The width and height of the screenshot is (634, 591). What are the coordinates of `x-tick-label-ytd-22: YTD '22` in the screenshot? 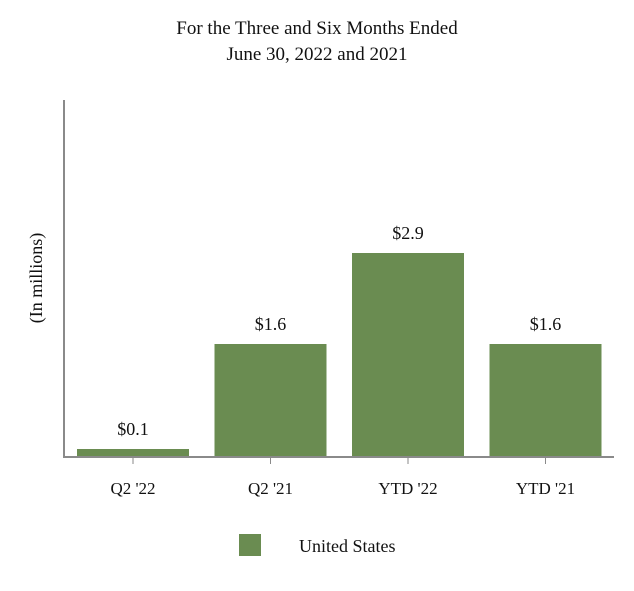 It's located at (407, 488).